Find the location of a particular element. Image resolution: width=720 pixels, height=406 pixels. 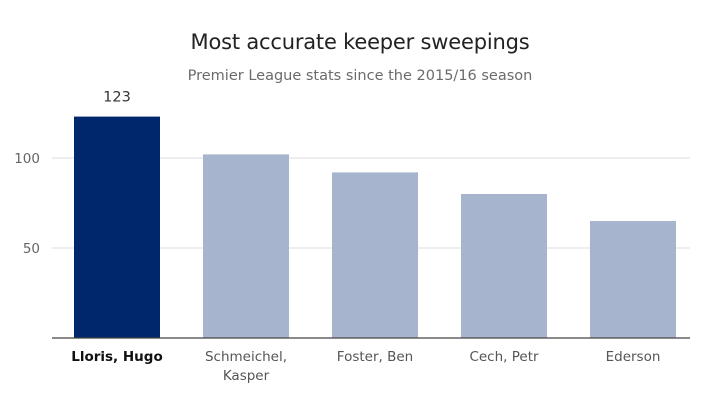

x-tick-label-line: Cech, Petr is located at coordinates (504, 357).